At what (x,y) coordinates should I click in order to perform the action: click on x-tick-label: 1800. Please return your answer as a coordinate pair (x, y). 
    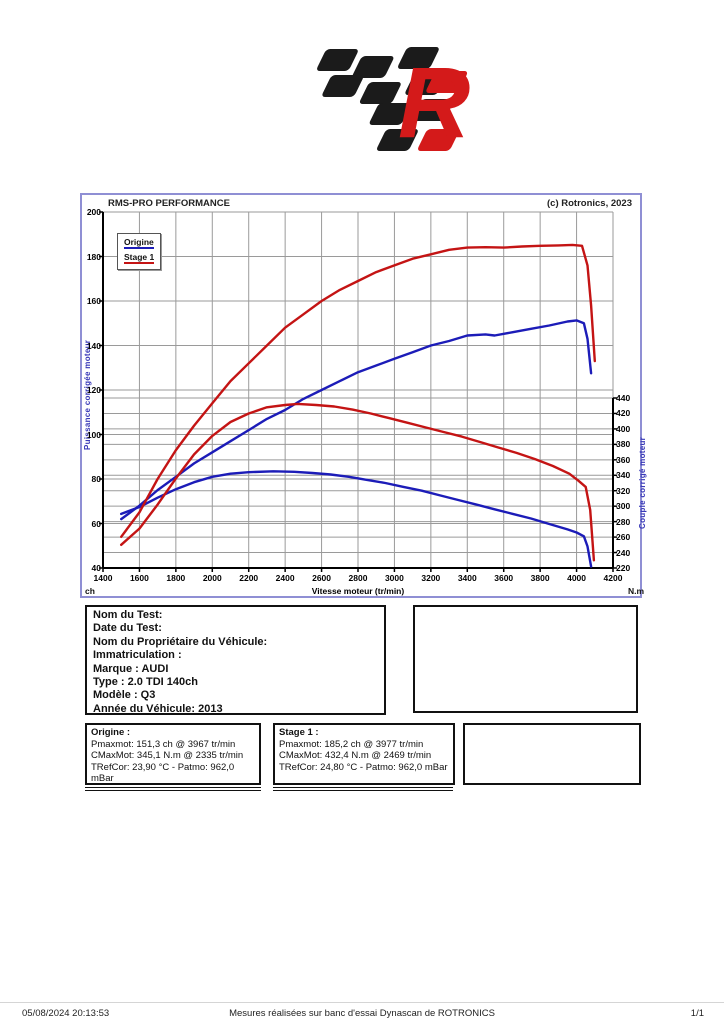
    Looking at the image, I should click on (176, 578).